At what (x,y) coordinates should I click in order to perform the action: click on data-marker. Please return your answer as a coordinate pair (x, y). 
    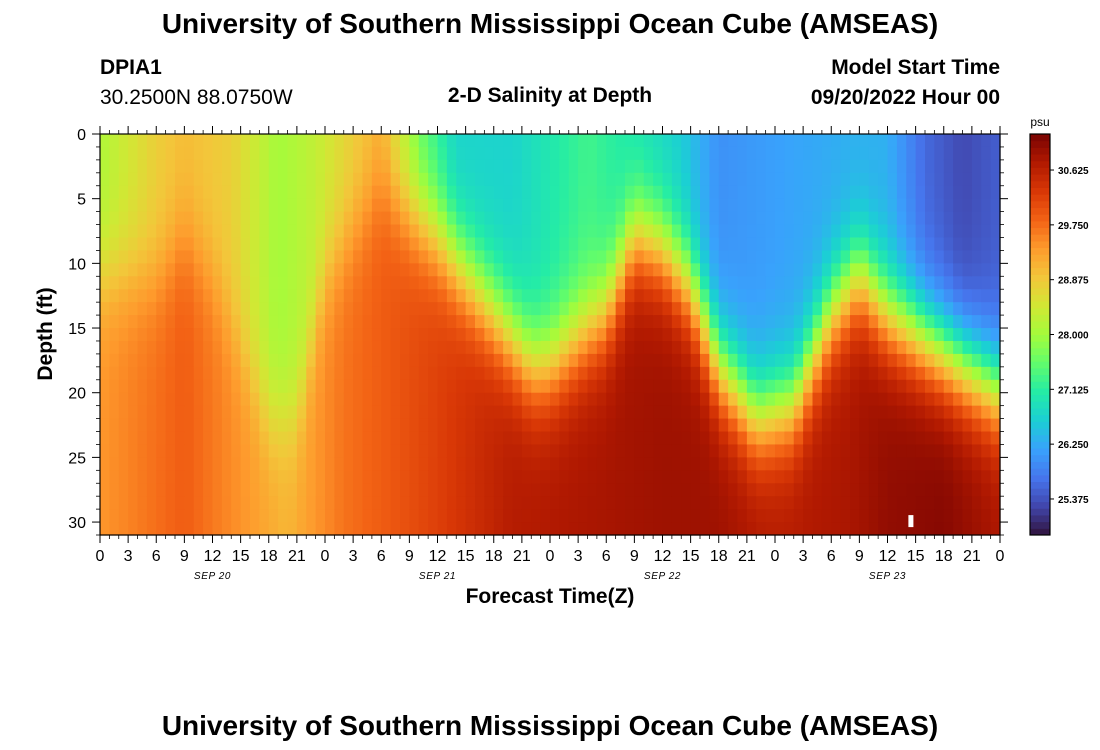
    Looking at the image, I should click on (911, 521).